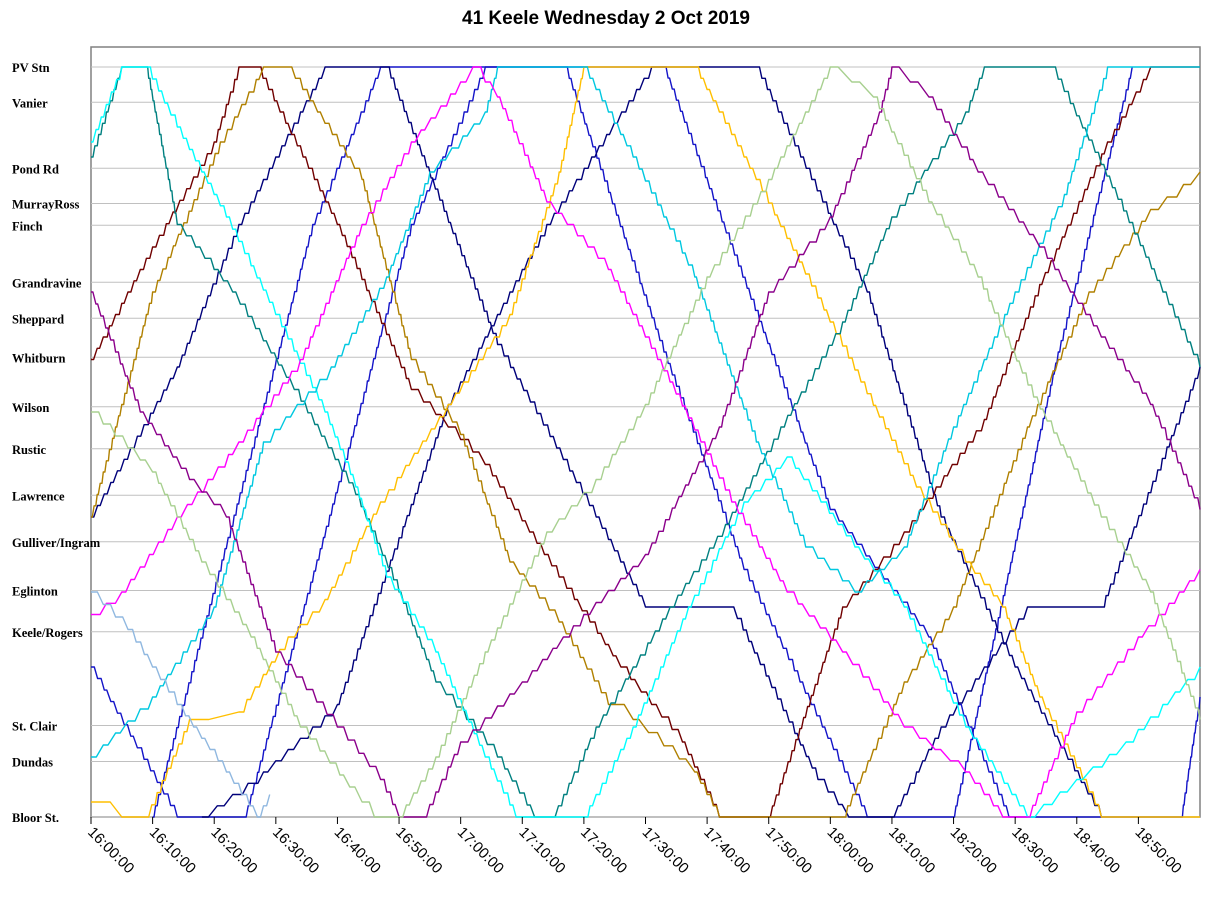 This screenshot has width=1212, height=910. Describe the element at coordinates (110, 850) in the screenshot. I see `x-tick-label: 16:00:00` at that location.